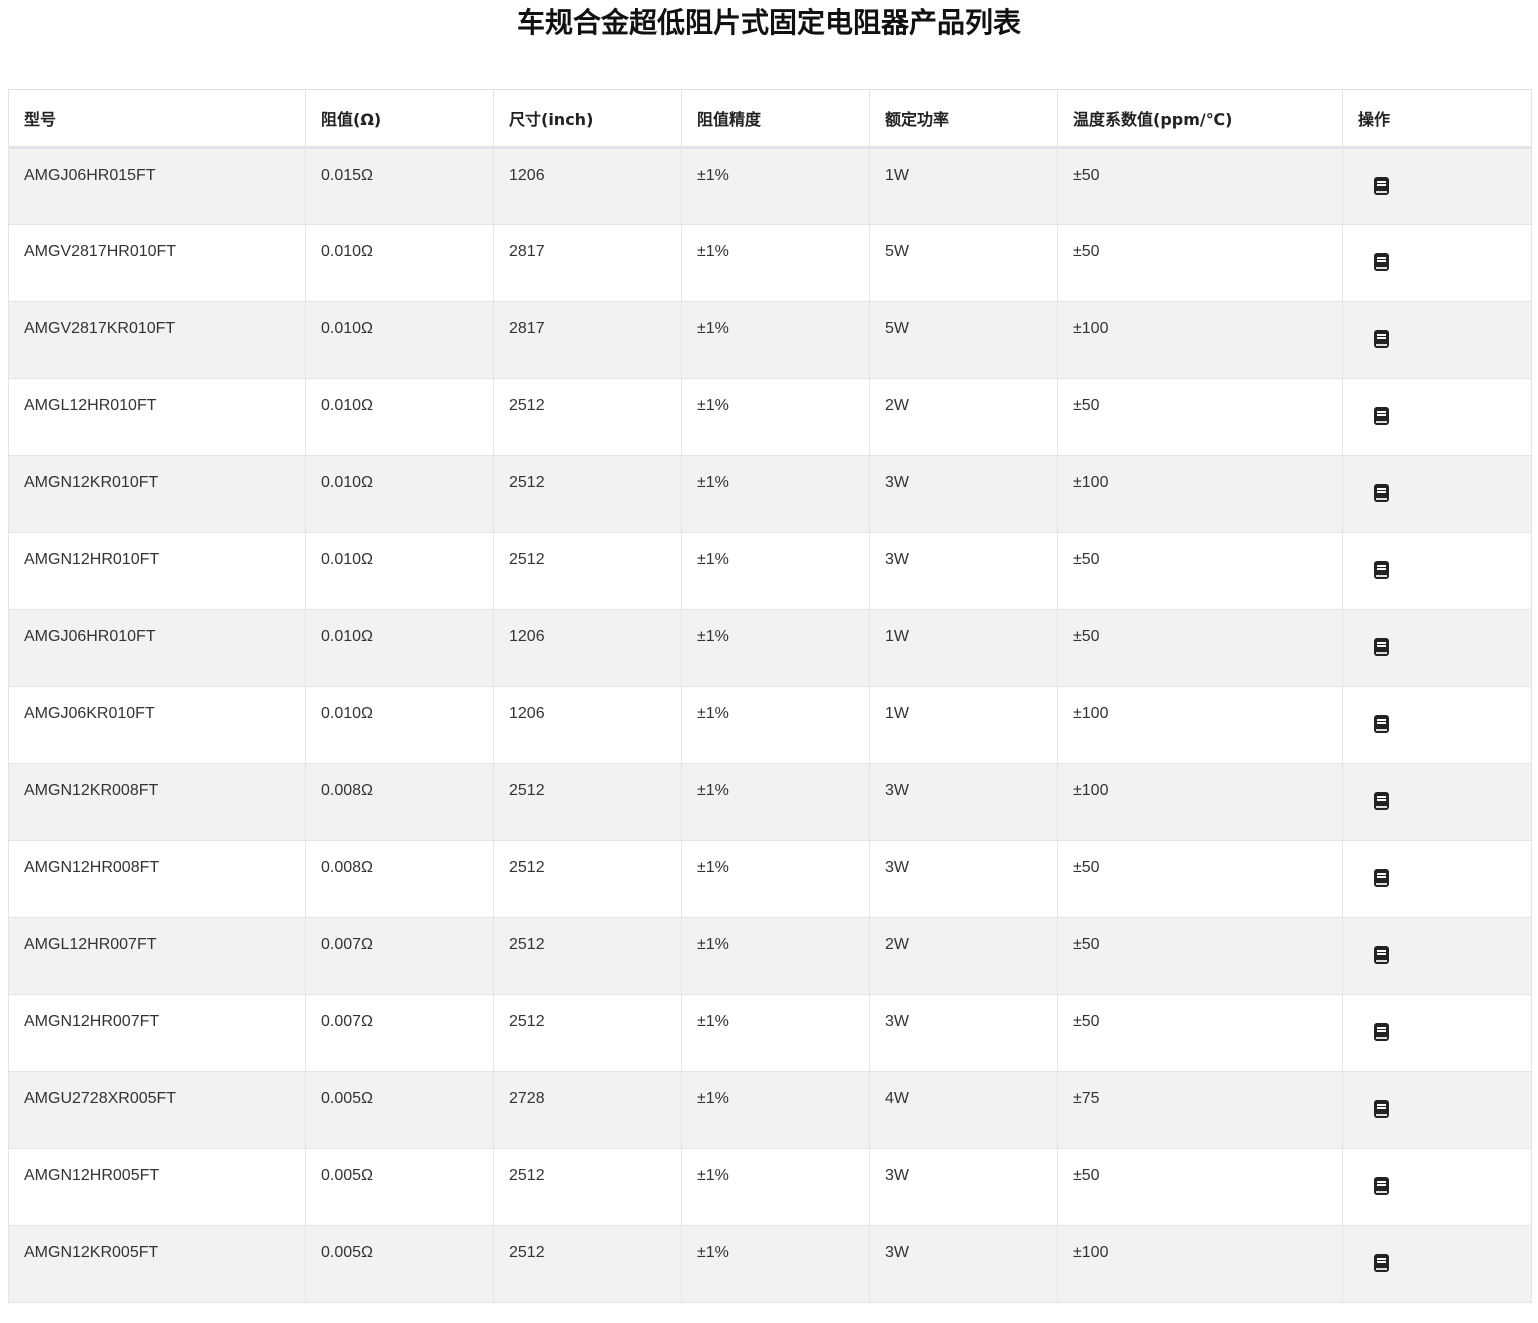  I want to click on table-row: AMGN12HR008FT 0.008Ω 2512 ±1% 3W ±50, so click(770, 879).